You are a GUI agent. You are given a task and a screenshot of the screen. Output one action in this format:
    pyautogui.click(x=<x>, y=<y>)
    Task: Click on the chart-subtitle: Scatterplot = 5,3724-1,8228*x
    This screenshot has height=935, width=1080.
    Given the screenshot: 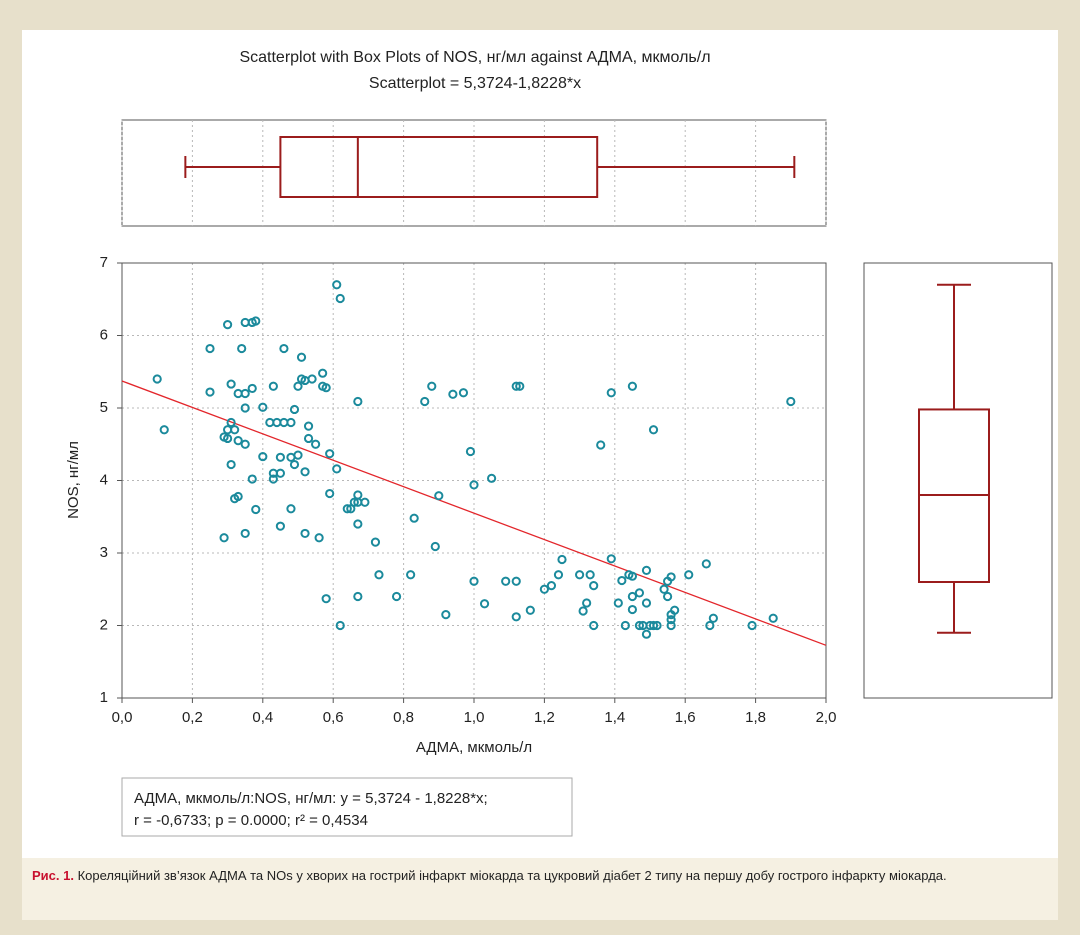 What is the action you would take?
    pyautogui.click(x=475, y=83)
    